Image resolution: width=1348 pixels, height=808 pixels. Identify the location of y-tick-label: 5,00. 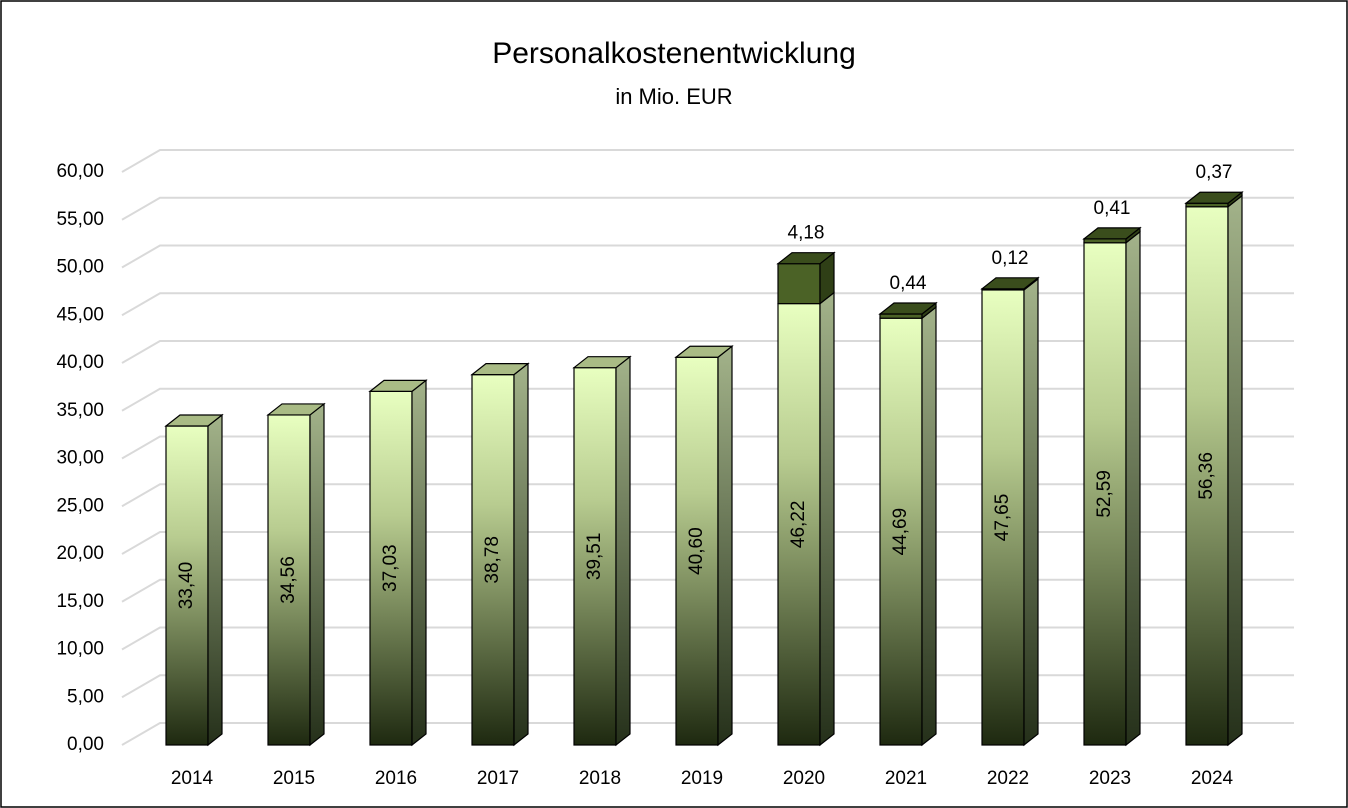
(85, 696).